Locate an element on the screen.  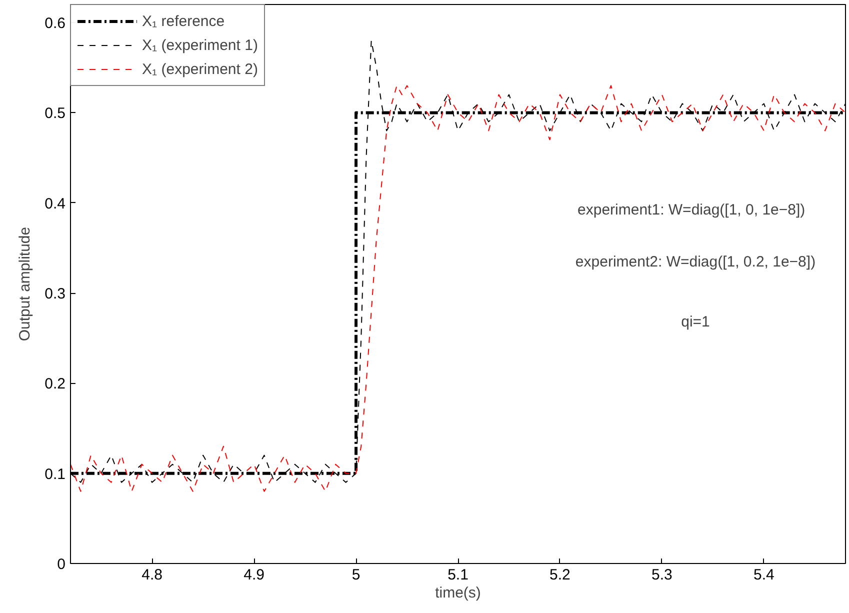
y-tick-label: 0 is located at coordinates (61, 564).